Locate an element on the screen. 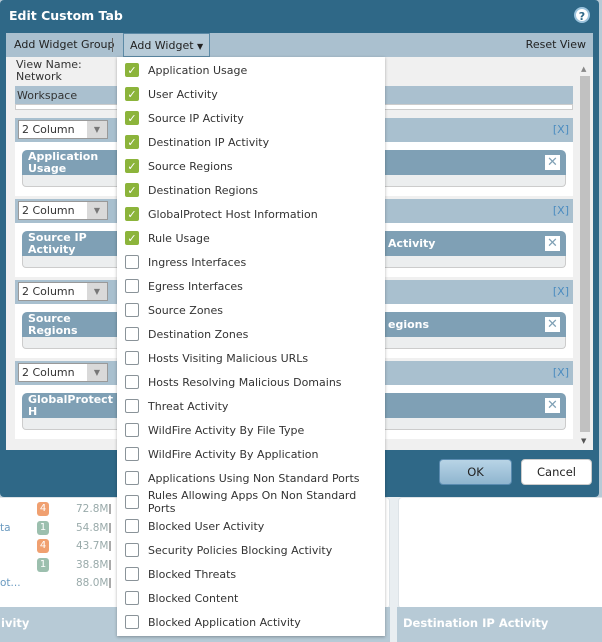 This screenshot has width=602, height=642. menu-item: ✓ Application Usage is located at coordinates (186, 70).